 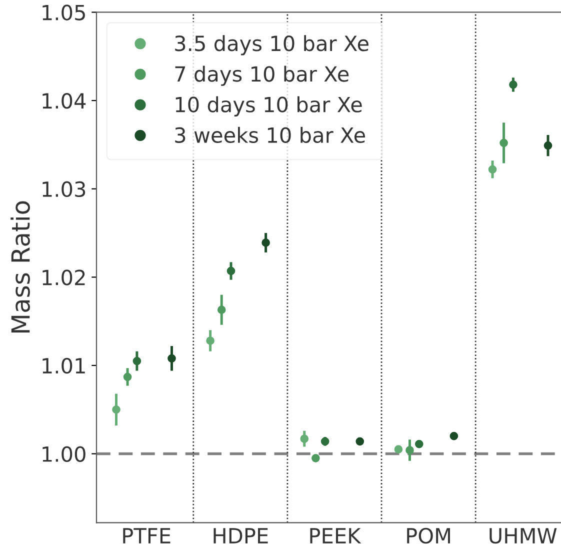 I want to click on x-tick-label: UHMW, so click(x=523, y=536).